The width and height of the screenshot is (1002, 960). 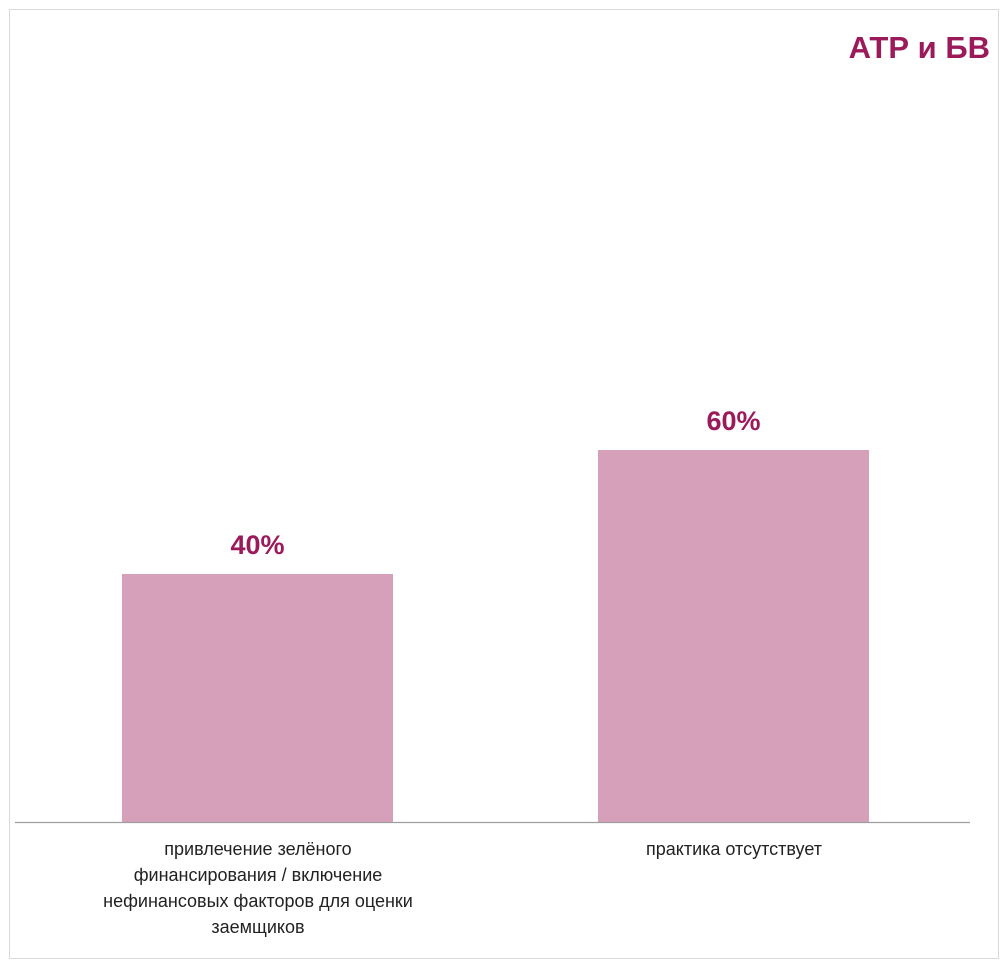 What do you see at coordinates (919, 47) in the screenshot?
I see `chart-title: АТР и БВ` at bounding box center [919, 47].